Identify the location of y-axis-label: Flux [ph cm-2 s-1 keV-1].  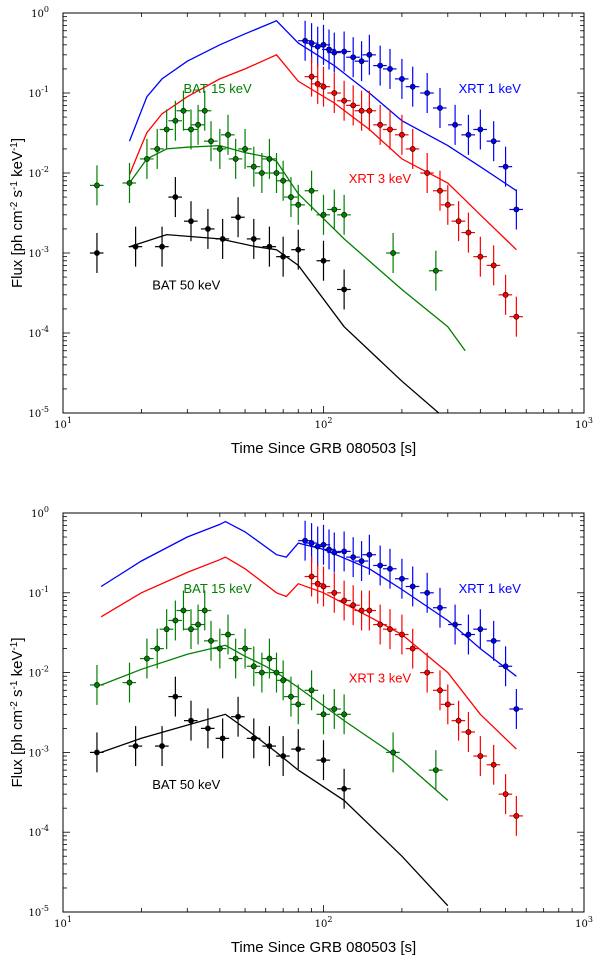
(18, 213).